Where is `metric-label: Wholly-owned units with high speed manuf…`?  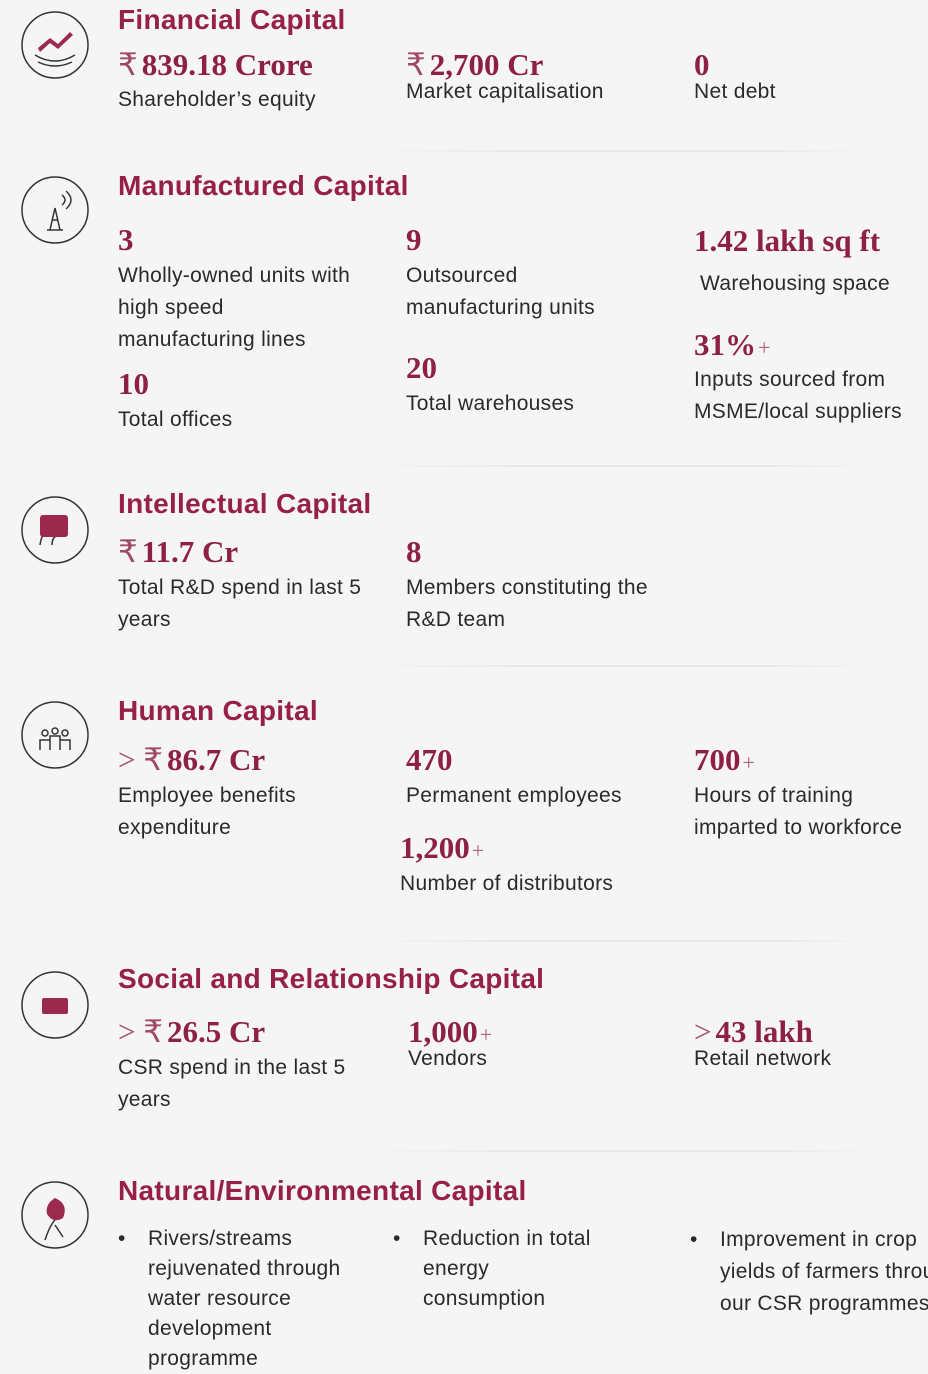 metric-label: Wholly-owned units with high speed manuf… is located at coordinates (234, 307).